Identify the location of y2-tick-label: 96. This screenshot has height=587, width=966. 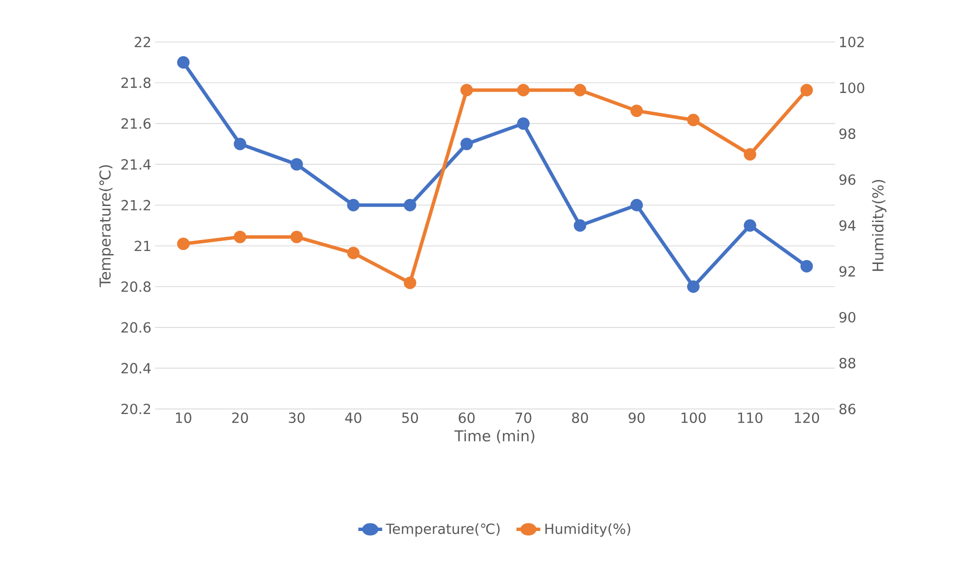
(847, 179).